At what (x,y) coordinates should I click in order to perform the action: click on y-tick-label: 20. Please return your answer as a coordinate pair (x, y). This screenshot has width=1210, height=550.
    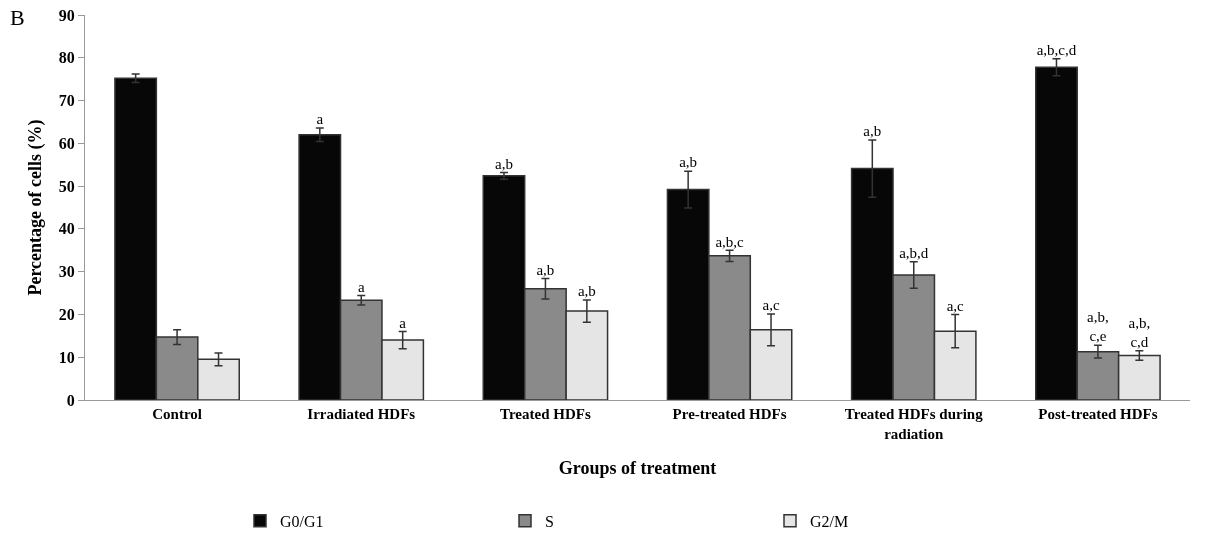
    Looking at the image, I should click on (66, 315).